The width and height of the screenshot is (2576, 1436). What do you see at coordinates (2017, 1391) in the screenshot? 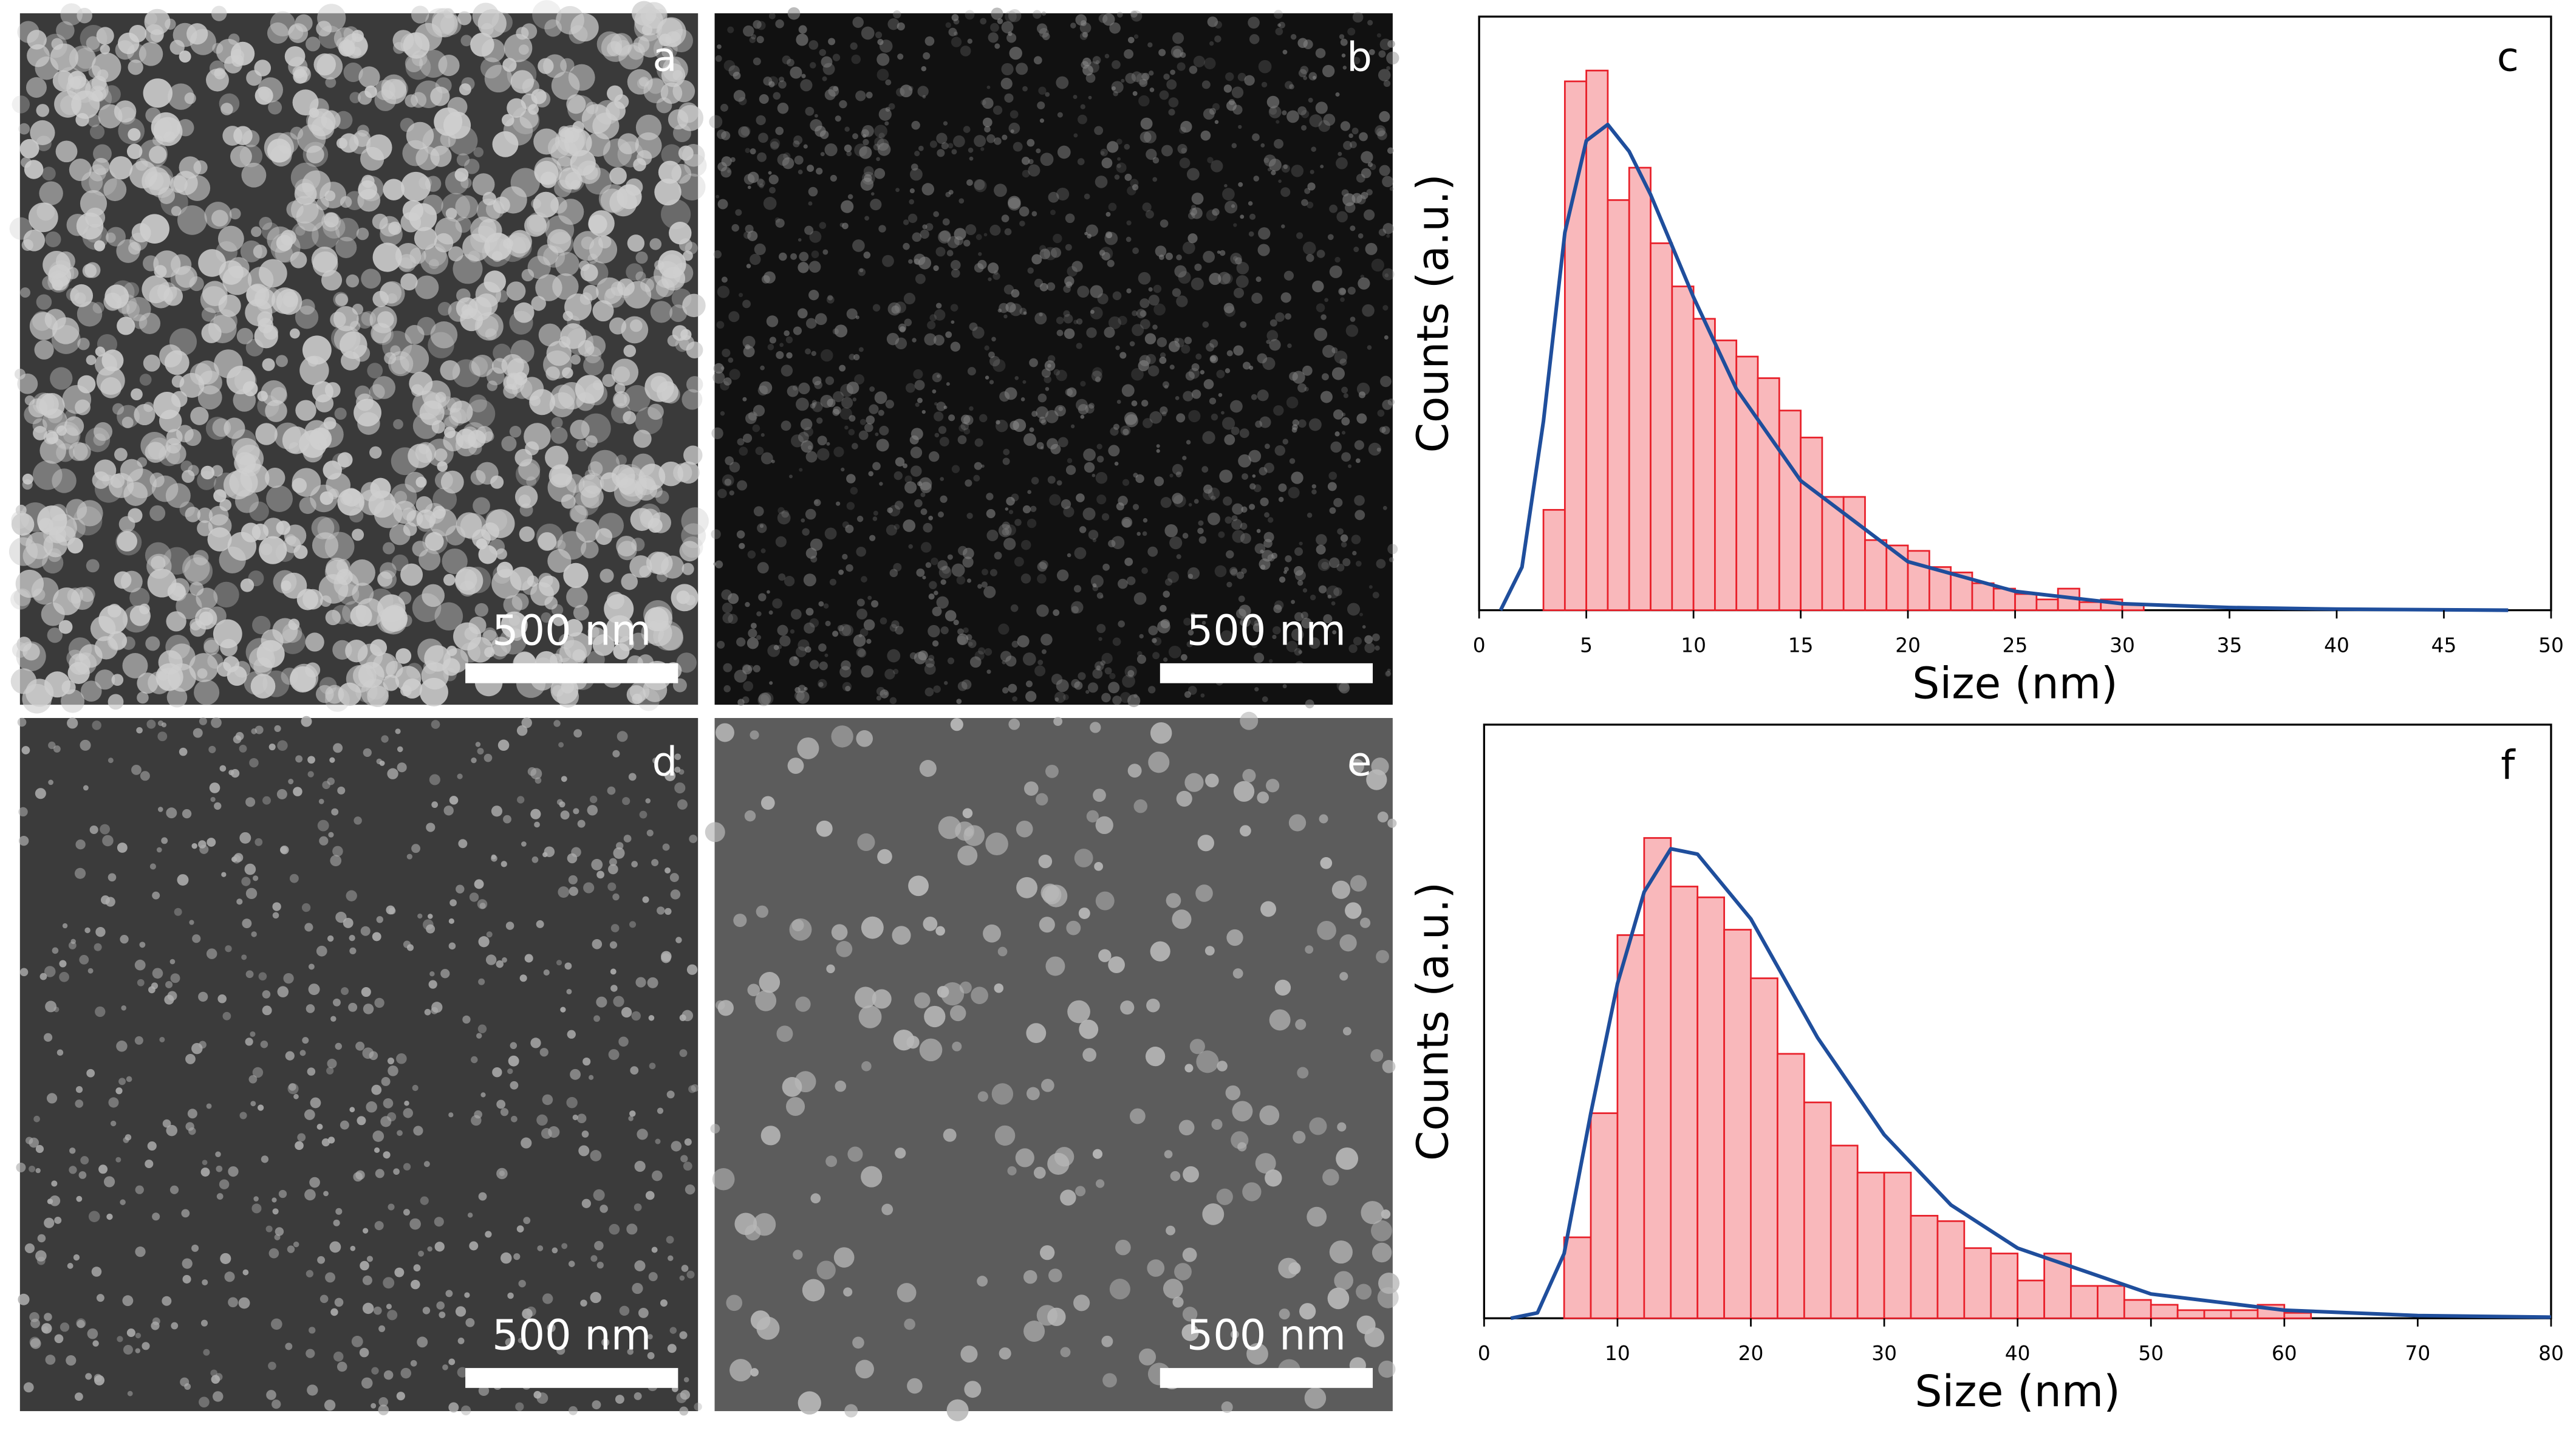
I see `x-axis-label: Size (nm)` at bounding box center [2017, 1391].